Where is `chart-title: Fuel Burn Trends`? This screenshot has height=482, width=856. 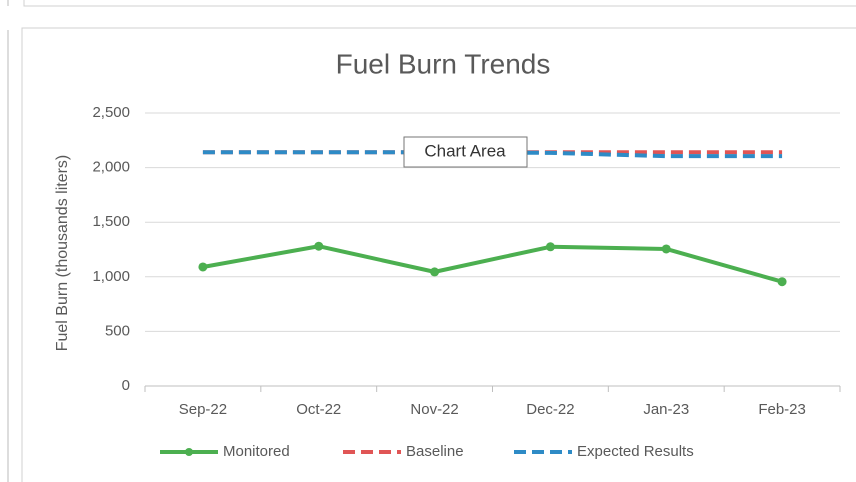 chart-title: Fuel Burn Trends is located at coordinates (443, 63).